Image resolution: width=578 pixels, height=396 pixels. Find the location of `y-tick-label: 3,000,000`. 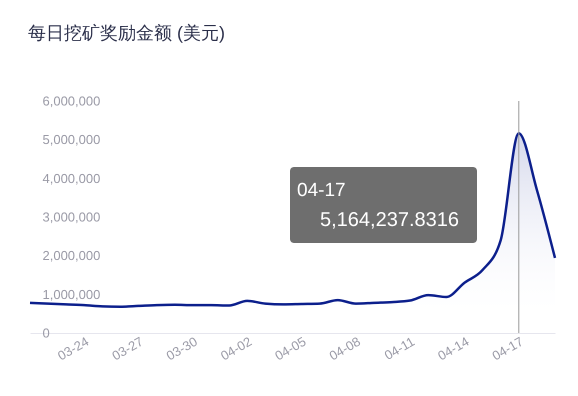

y-tick-label: 3,000,000 is located at coordinates (71, 217).